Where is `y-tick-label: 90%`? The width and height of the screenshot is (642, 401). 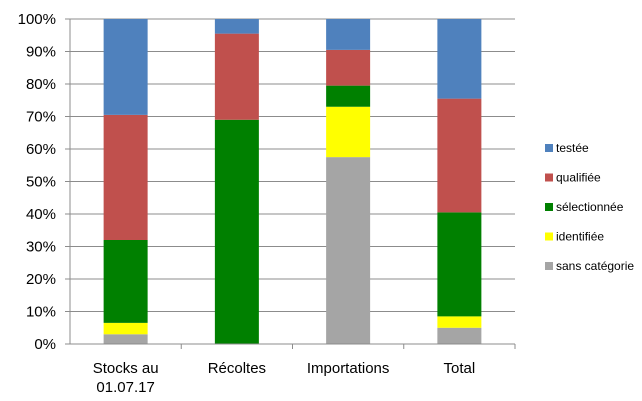 y-tick-label: 90% is located at coordinates (41, 52).